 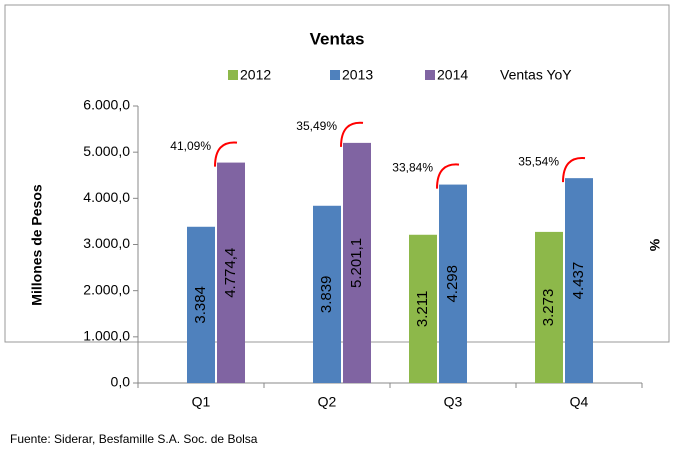 I want to click on legend-label: 2013, so click(x=357, y=75).